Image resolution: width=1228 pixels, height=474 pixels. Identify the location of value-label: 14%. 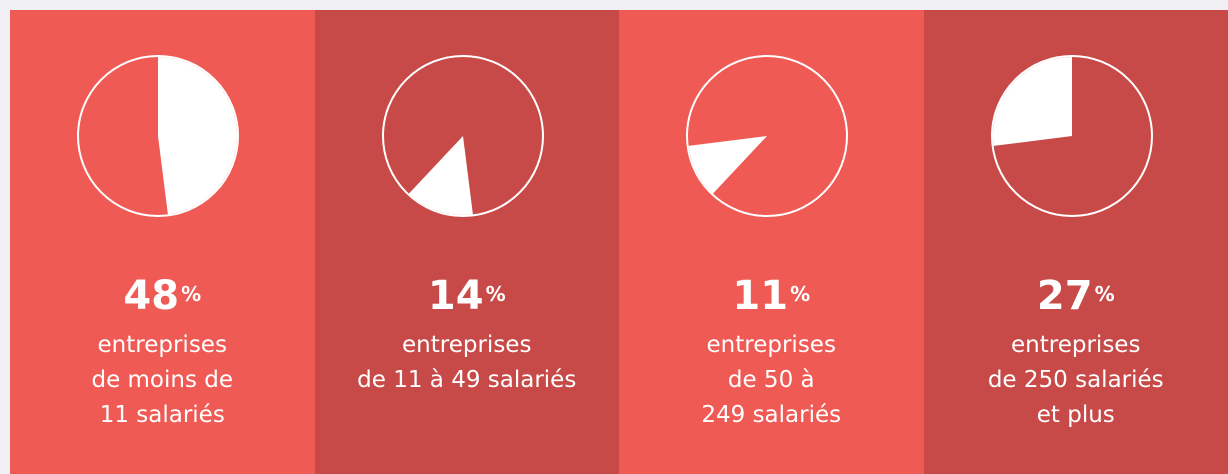
(467, 296).